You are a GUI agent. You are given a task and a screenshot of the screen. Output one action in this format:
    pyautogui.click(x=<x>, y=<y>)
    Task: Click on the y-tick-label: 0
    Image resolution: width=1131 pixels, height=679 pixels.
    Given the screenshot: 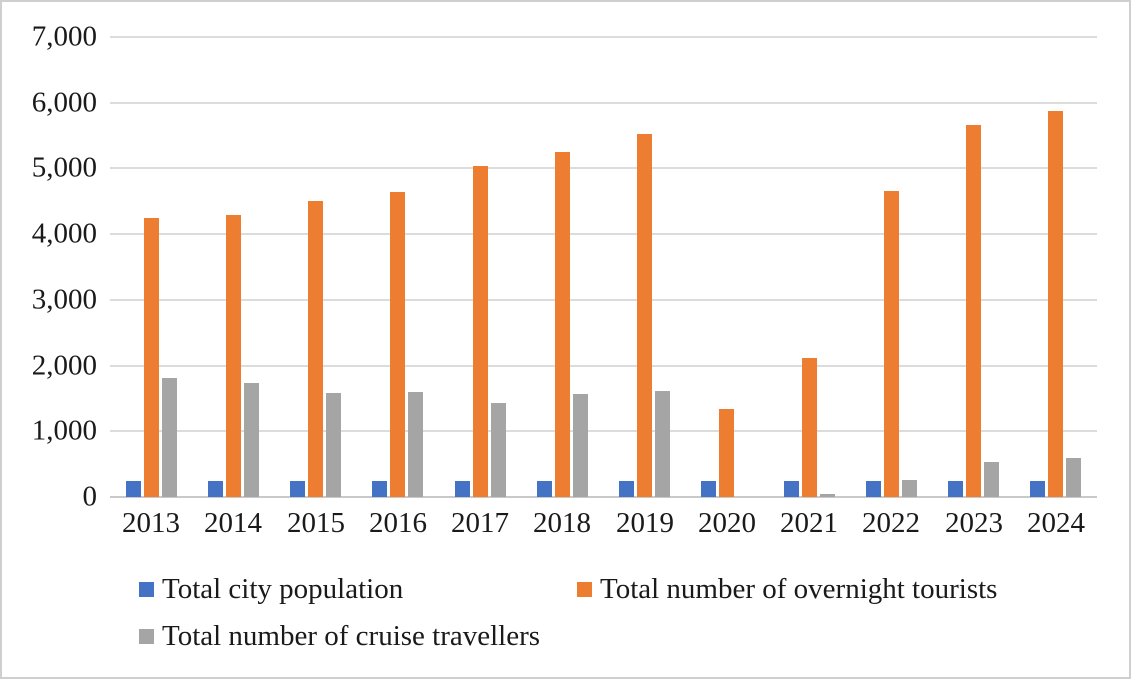 What is the action you would take?
    pyautogui.click(x=90, y=496)
    